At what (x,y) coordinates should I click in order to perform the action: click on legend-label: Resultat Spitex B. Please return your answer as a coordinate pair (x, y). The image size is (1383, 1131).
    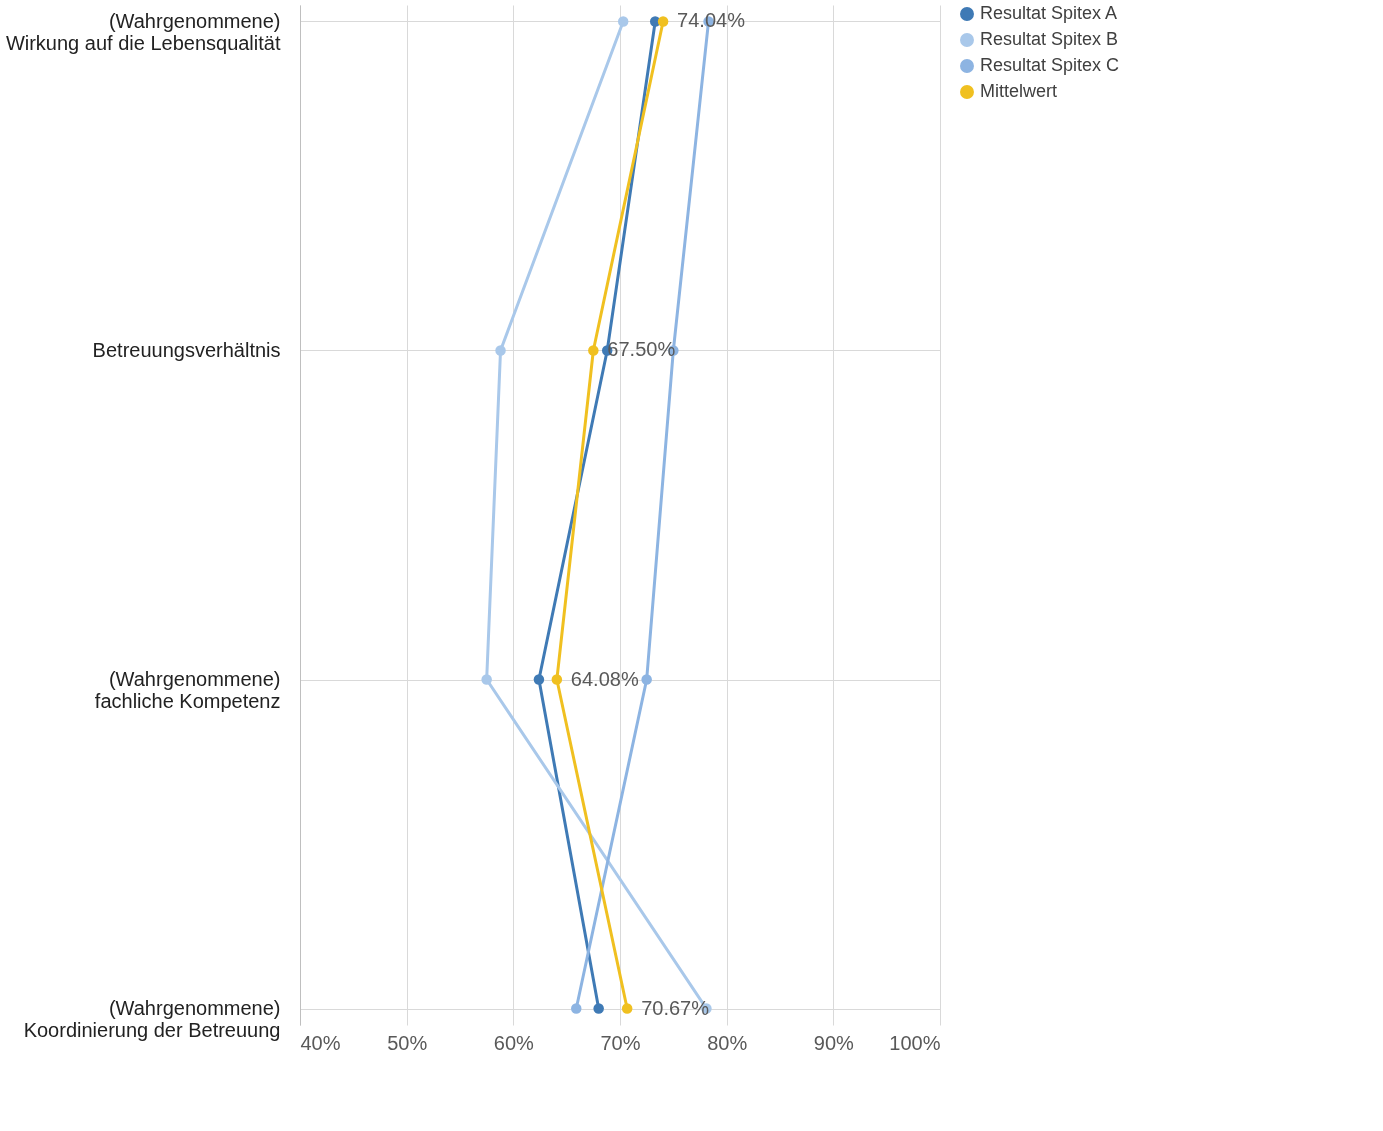
    Looking at the image, I should click on (1049, 39).